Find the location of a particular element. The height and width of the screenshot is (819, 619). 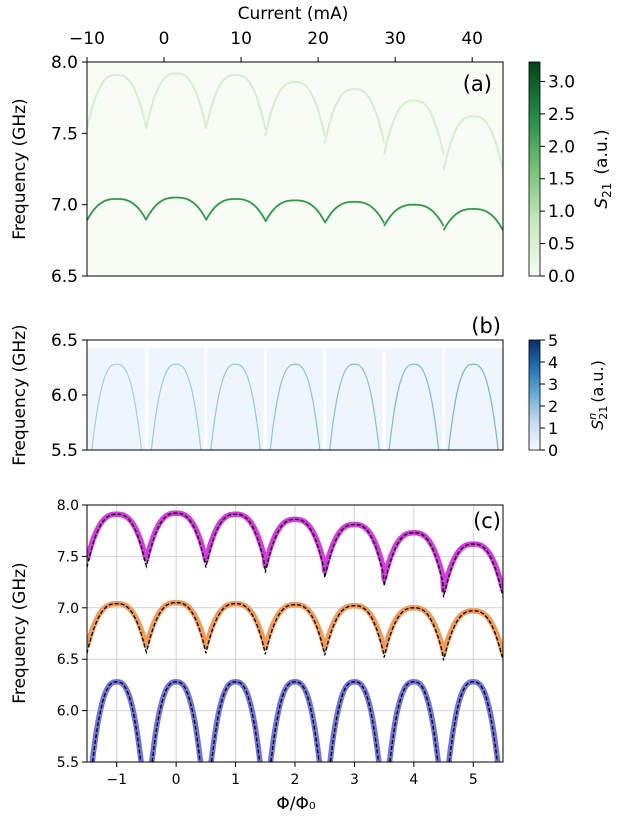

panel-b-colorbar-label: S21n (a.u.) is located at coordinates (598, 395).